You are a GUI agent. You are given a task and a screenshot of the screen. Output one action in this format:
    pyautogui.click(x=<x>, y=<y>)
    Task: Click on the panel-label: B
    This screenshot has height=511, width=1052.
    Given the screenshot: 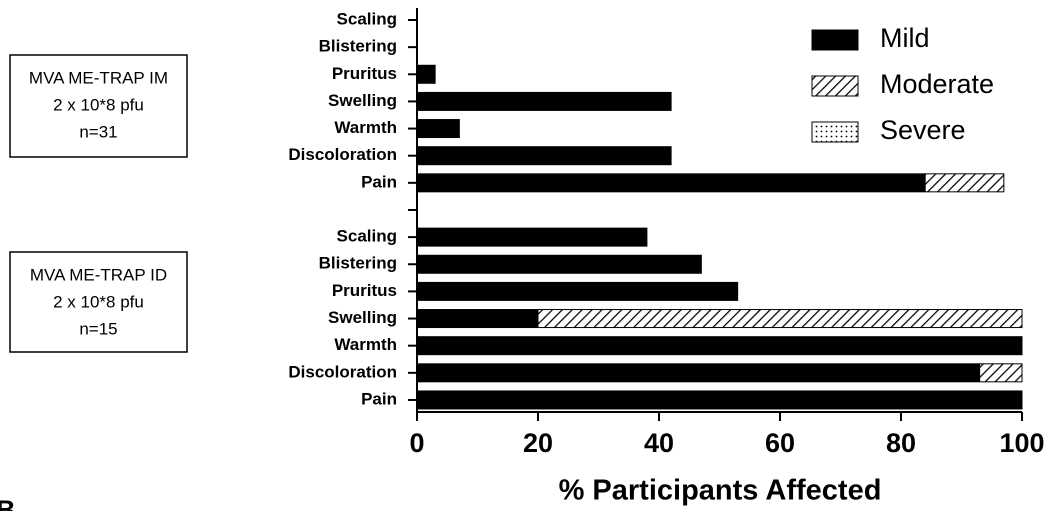 What is the action you would take?
    pyautogui.click(x=8, y=503)
    